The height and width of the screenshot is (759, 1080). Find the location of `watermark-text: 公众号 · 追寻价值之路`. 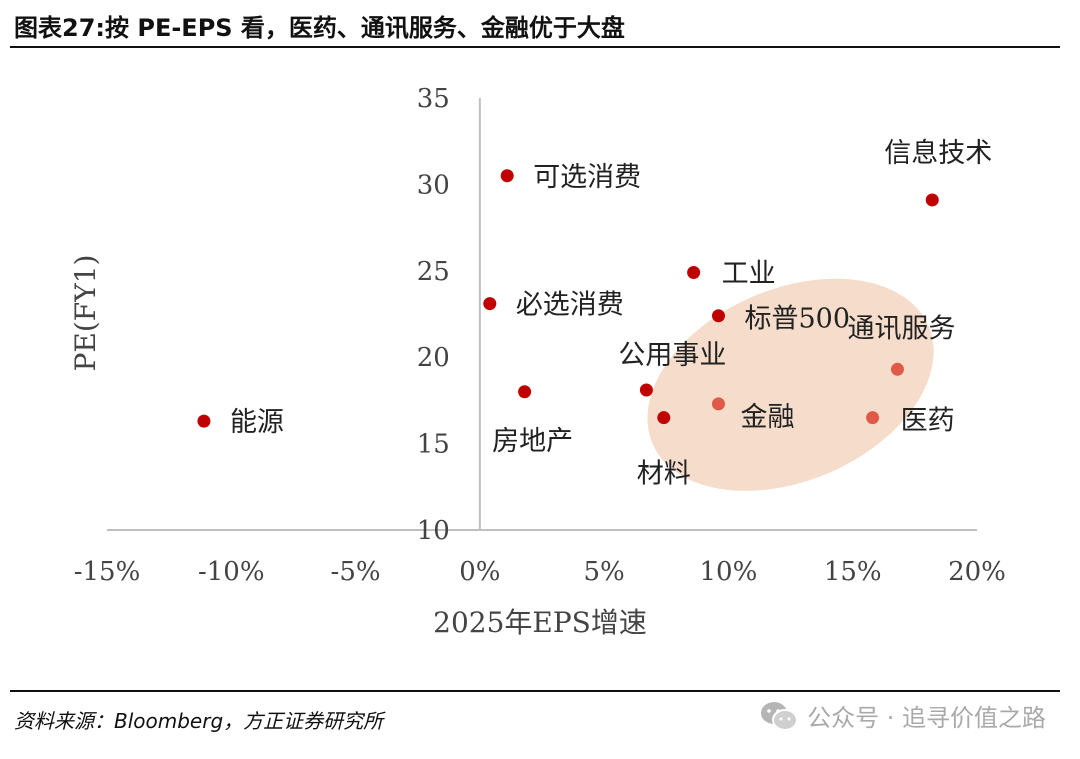

watermark-text: 公众号 · 追寻价值之路 is located at coordinates (926, 718).